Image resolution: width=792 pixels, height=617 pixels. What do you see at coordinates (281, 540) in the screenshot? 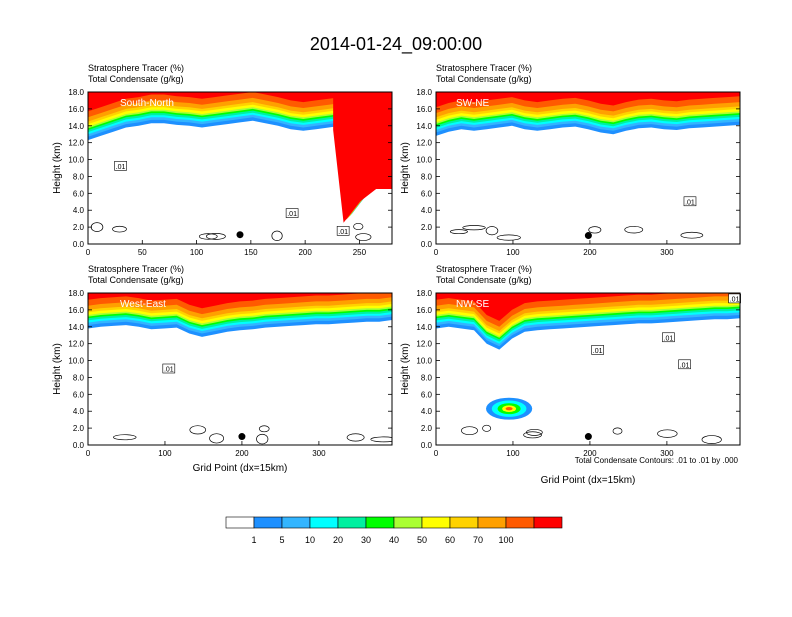
I see `colorbar-label: 5` at bounding box center [281, 540].